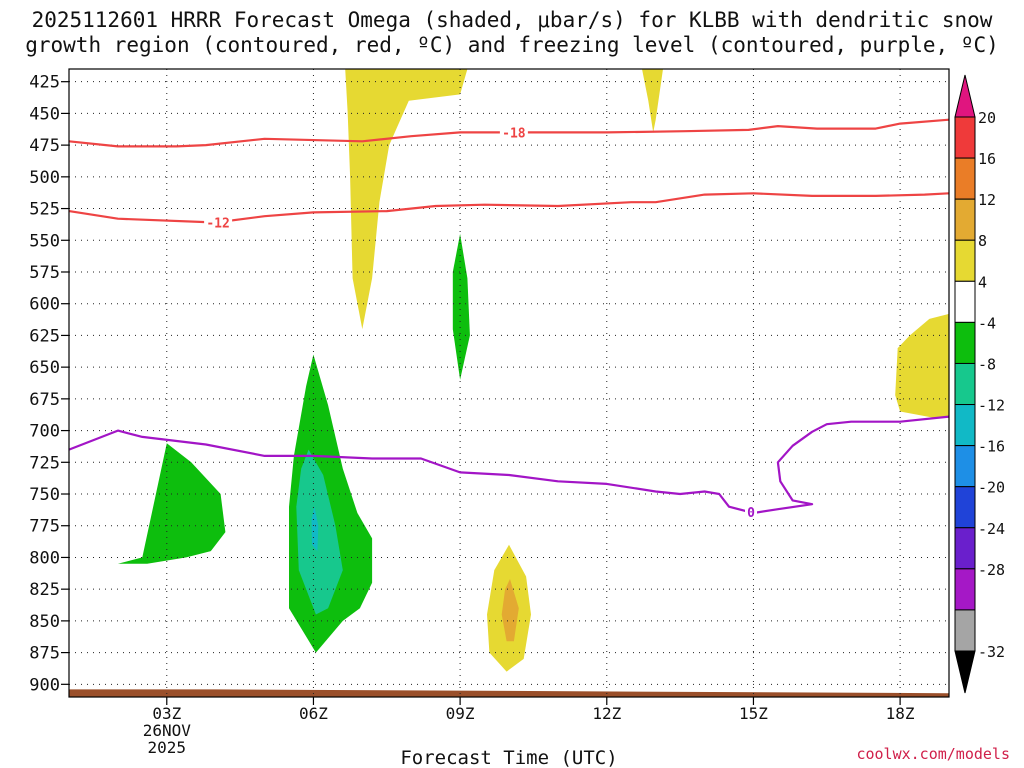 This screenshot has height=768, width=1024. Describe the element at coordinates (982, 241) in the screenshot. I see `colorbar-label-8: 8` at that location.